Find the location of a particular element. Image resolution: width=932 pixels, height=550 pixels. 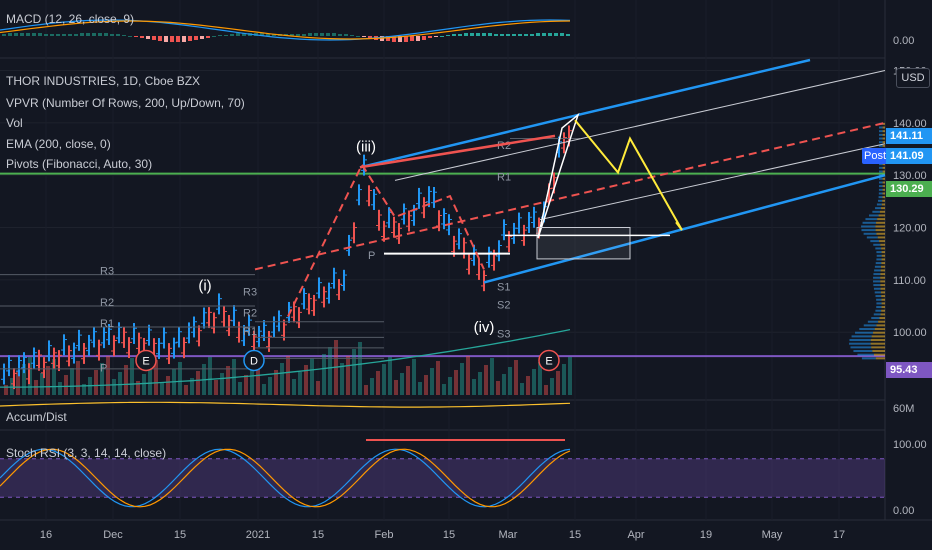

y-tick-label: 110.00 is located at coordinates (909, 281).